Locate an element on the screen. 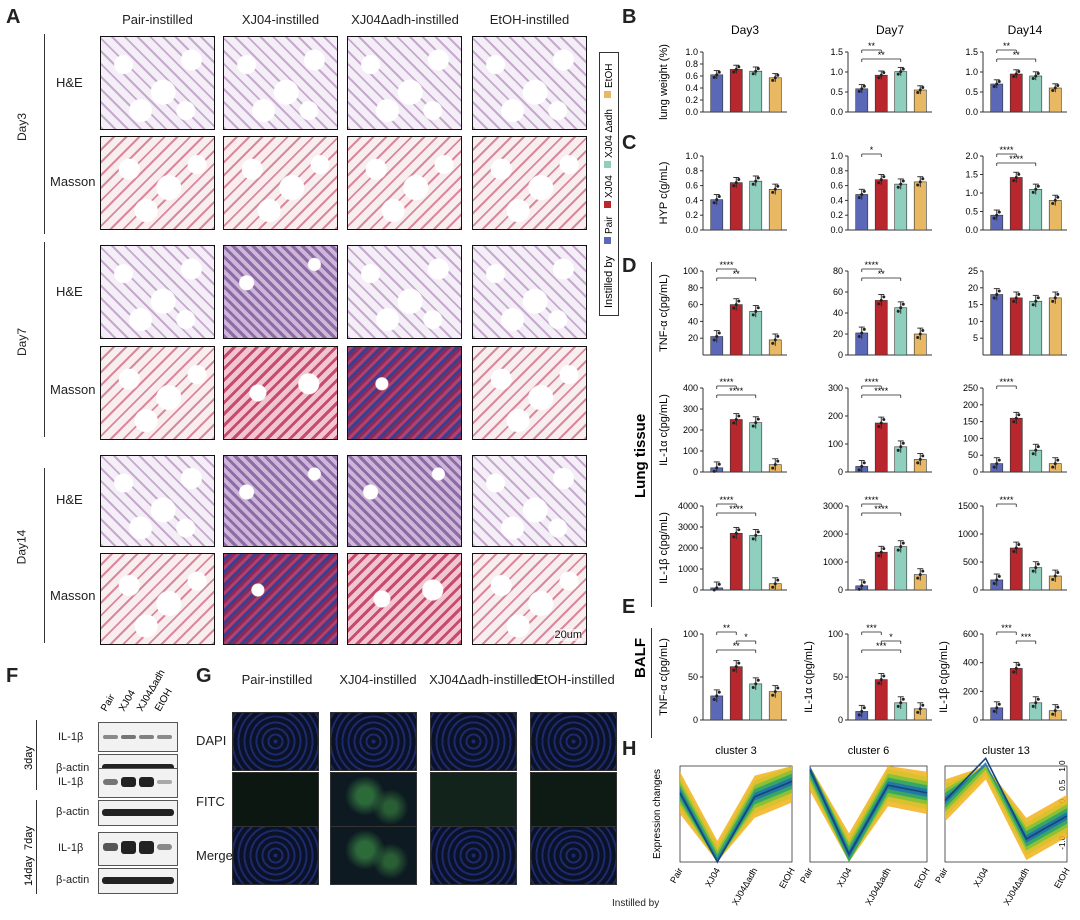 This screenshot has width=1080, height=920. g-col-xj04adh: XJ04Δadh-instilled is located at coordinates (483, 679).